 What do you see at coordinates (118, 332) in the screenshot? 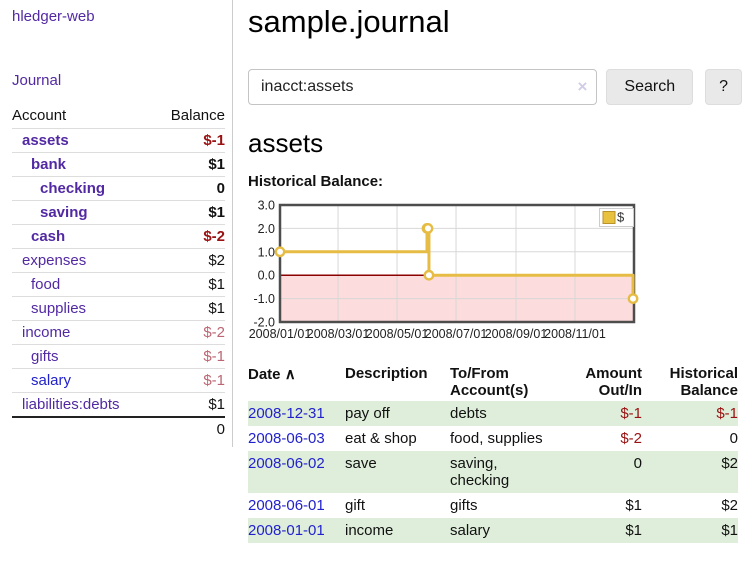
I see `account-row: income $-2` at bounding box center [118, 332].